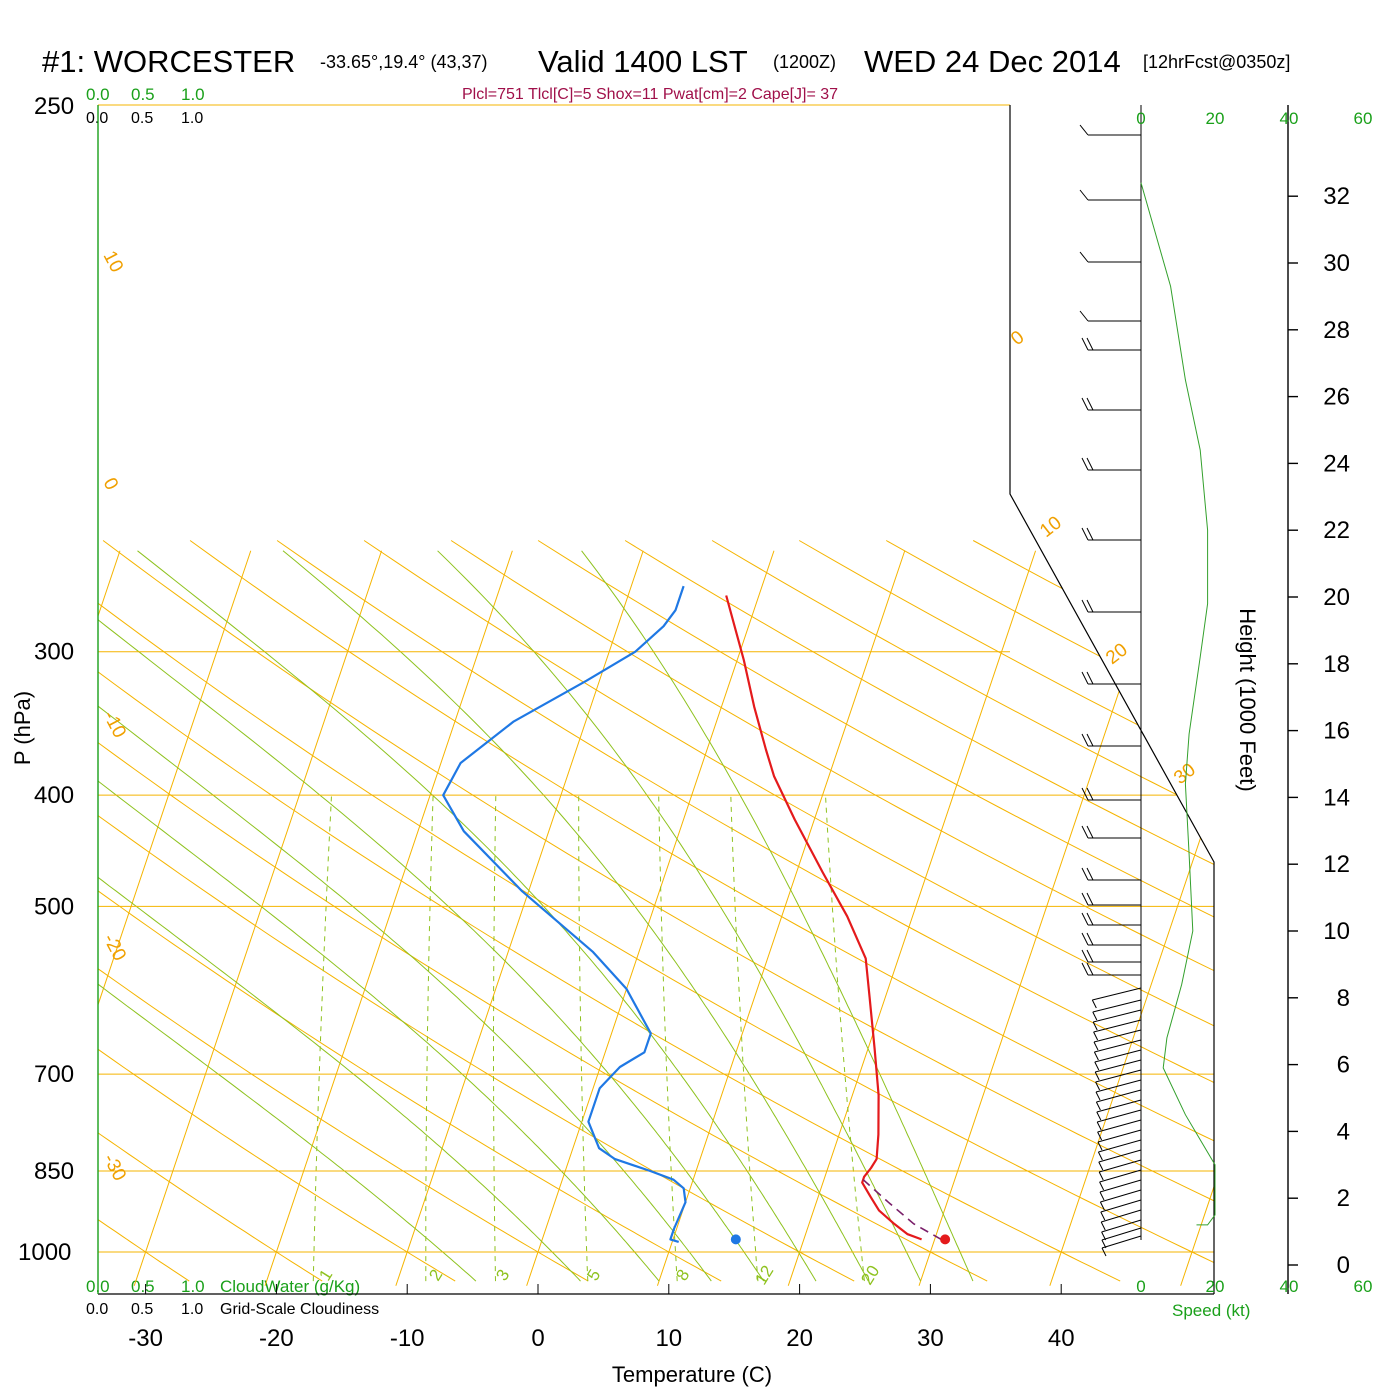  I want to click on temperature-tick-label: -10, so click(407, 1338).